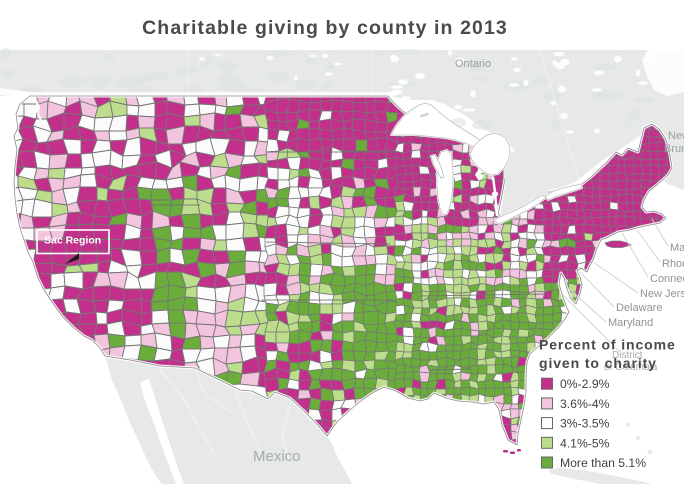 Image resolution: width=684 pixels, height=489 pixels. Describe the element at coordinates (325, 28) in the screenshot. I see `svg-text:Charitable giving by county in: Charitable giving by county in 2013` at that location.